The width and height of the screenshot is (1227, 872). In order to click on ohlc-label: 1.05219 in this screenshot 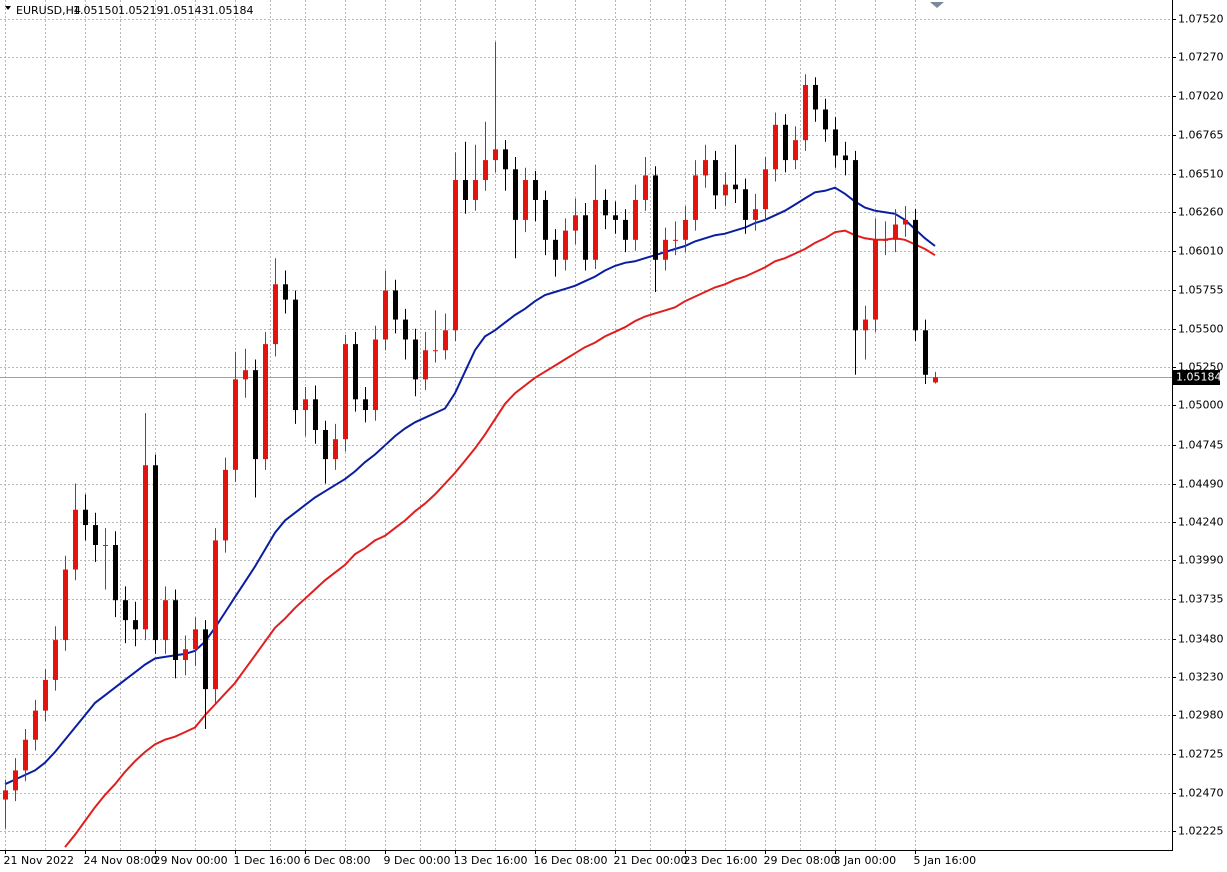, I will do `click(141, 10)`.